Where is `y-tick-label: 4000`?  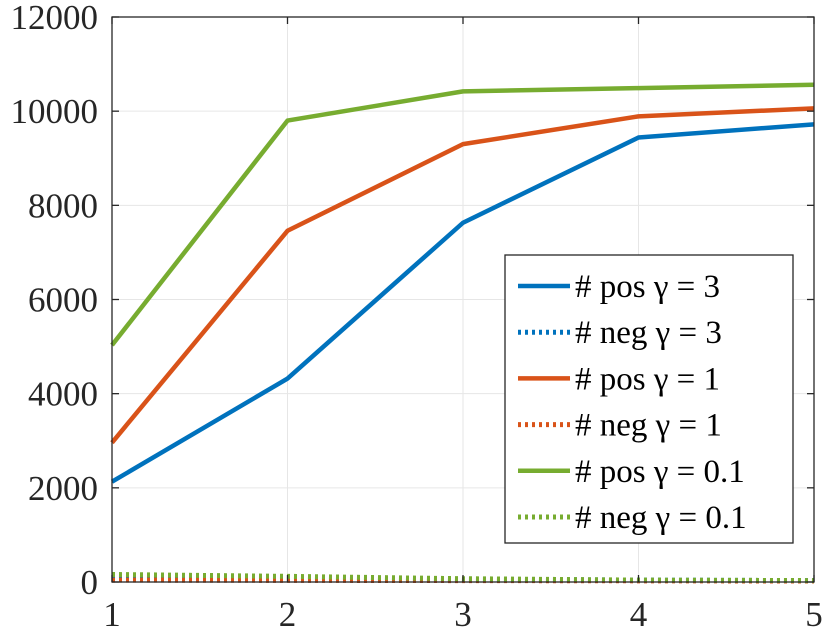
y-tick-label: 4000 is located at coordinates (63, 394).